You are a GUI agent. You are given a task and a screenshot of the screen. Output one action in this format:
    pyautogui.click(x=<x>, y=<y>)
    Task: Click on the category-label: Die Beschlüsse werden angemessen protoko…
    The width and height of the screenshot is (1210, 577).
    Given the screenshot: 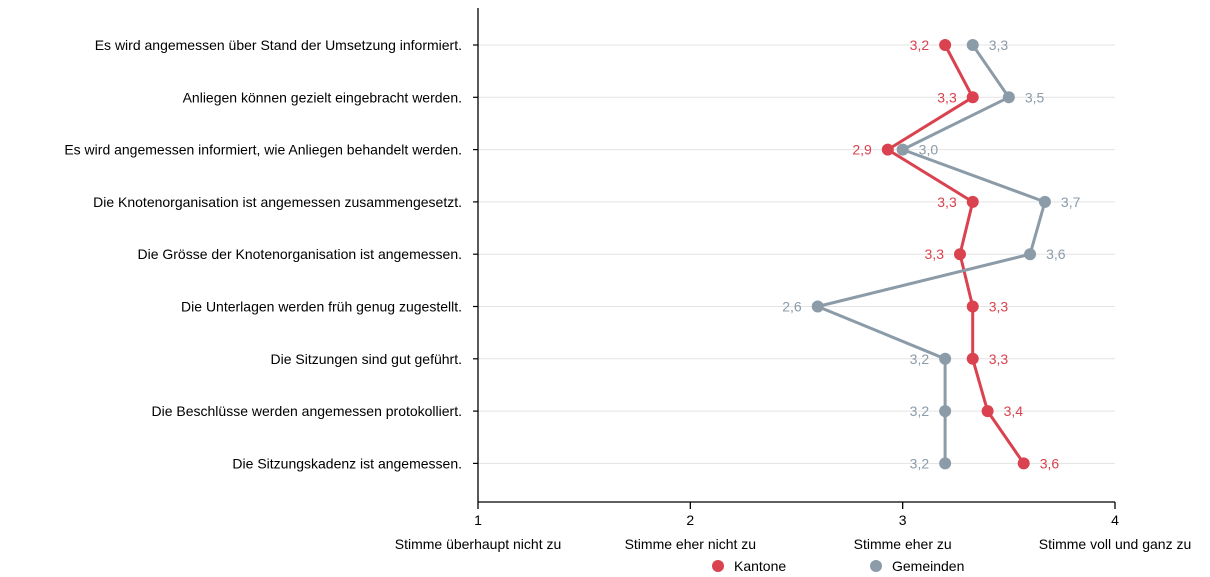 What is the action you would take?
    pyautogui.click(x=307, y=411)
    